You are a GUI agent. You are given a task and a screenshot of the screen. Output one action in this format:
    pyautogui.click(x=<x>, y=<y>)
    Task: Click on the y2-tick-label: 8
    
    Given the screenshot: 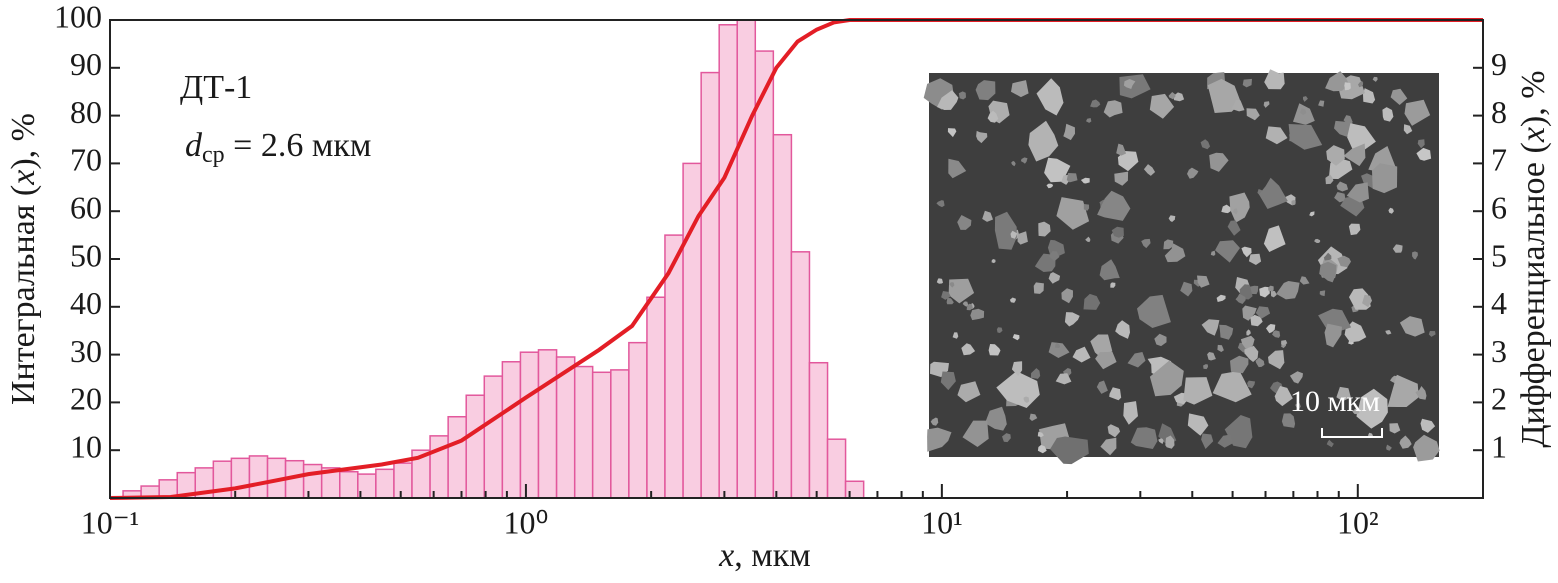 What is the action you would take?
    pyautogui.click(x=1499, y=112)
    